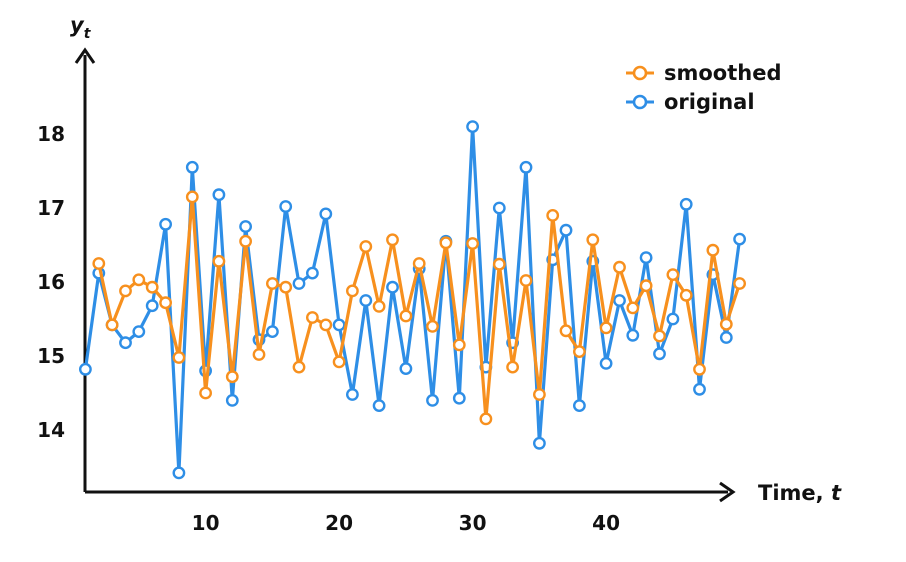 The height and width of the screenshot is (562, 906). I want to click on x-tick-label: 30, so click(473, 523).